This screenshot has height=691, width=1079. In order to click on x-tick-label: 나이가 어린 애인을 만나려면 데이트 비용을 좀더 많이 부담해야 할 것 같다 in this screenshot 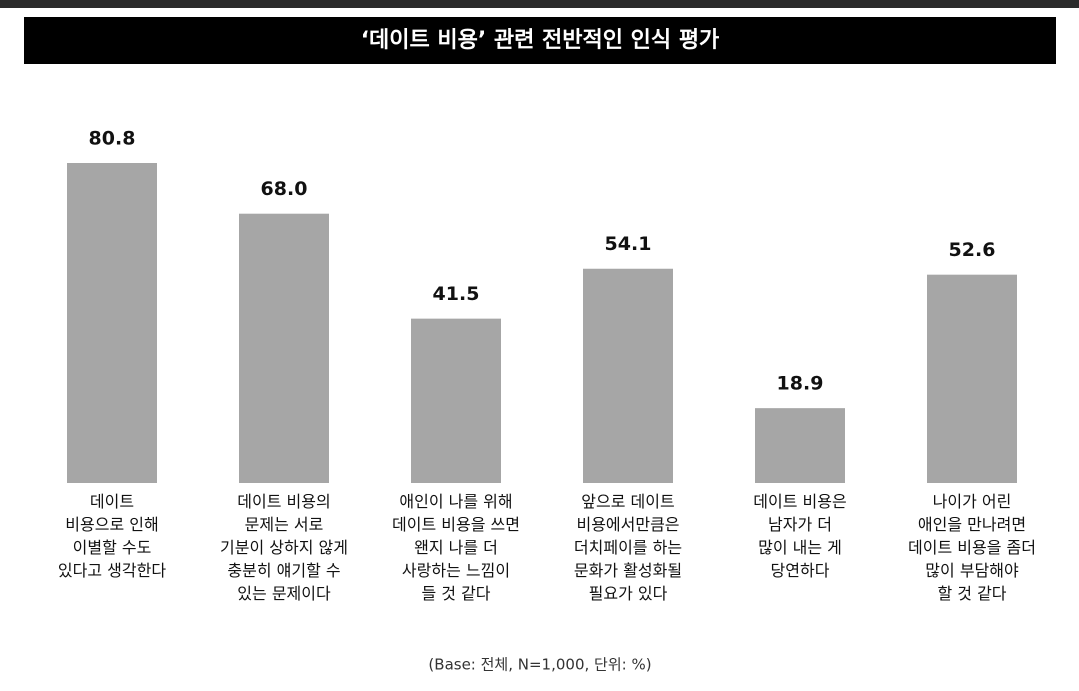, I will do `click(972, 547)`.